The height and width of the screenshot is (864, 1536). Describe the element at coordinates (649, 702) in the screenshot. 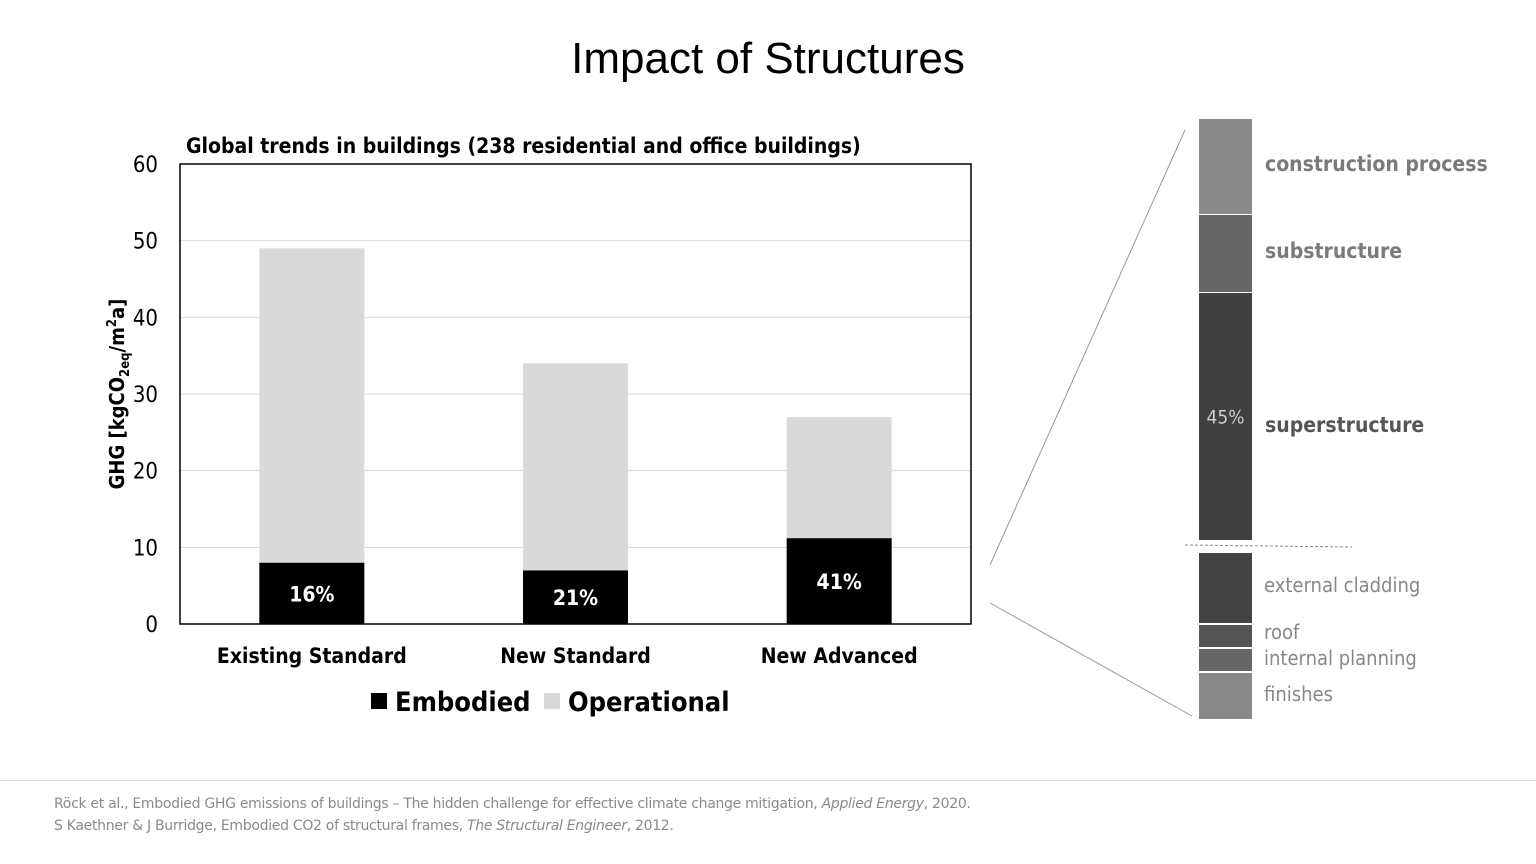

I see `legend-label: Operational` at that location.